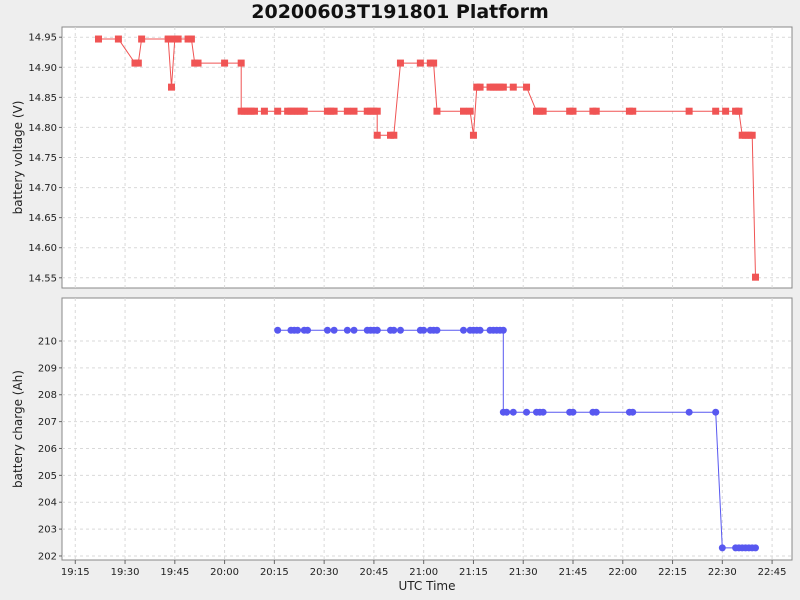  What do you see at coordinates (47, 530) in the screenshot?
I see `charge-ytick-label: 203` at bounding box center [47, 530].